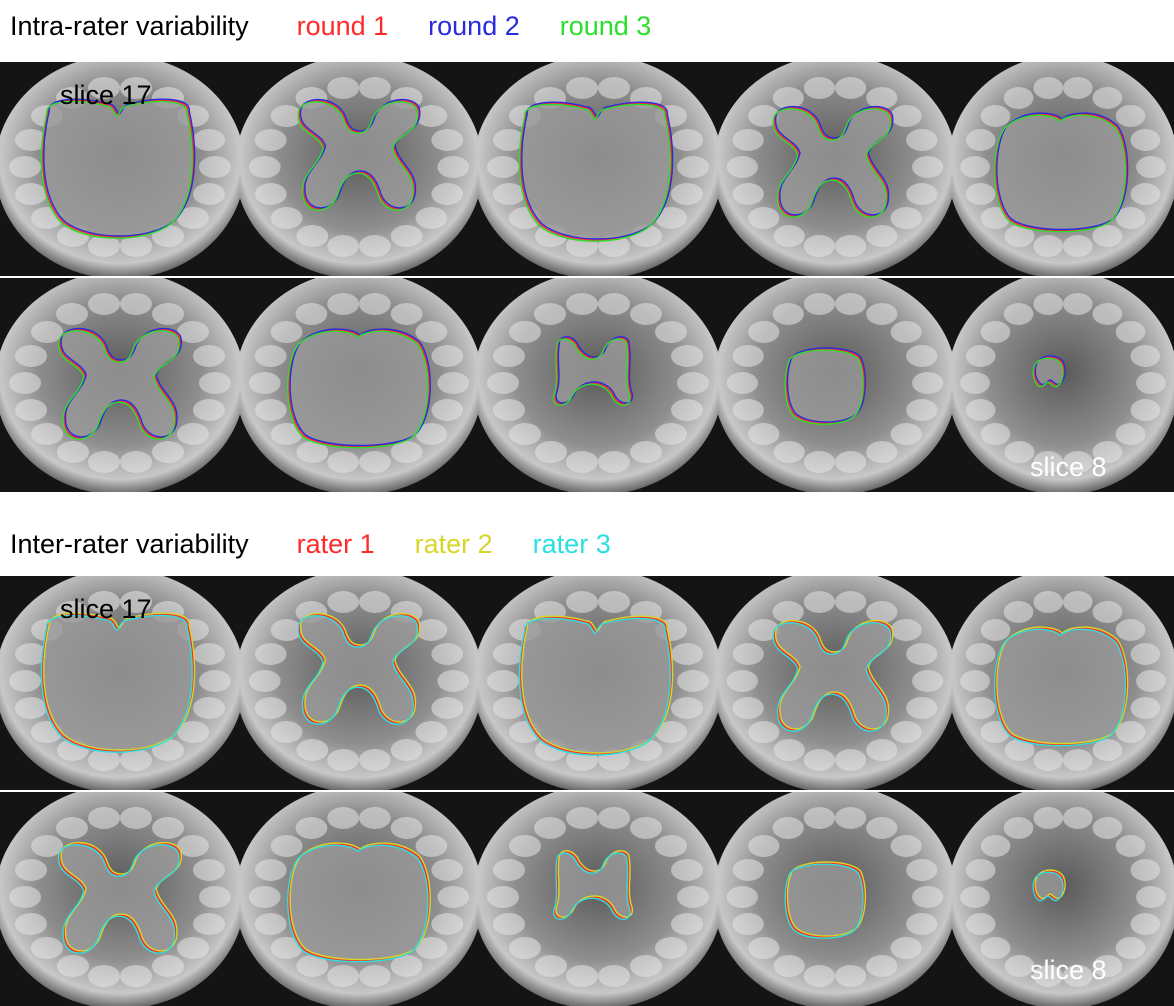 The image size is (1174, 1006). I want to click on legend-round-1: round 1, so click(342, 25).